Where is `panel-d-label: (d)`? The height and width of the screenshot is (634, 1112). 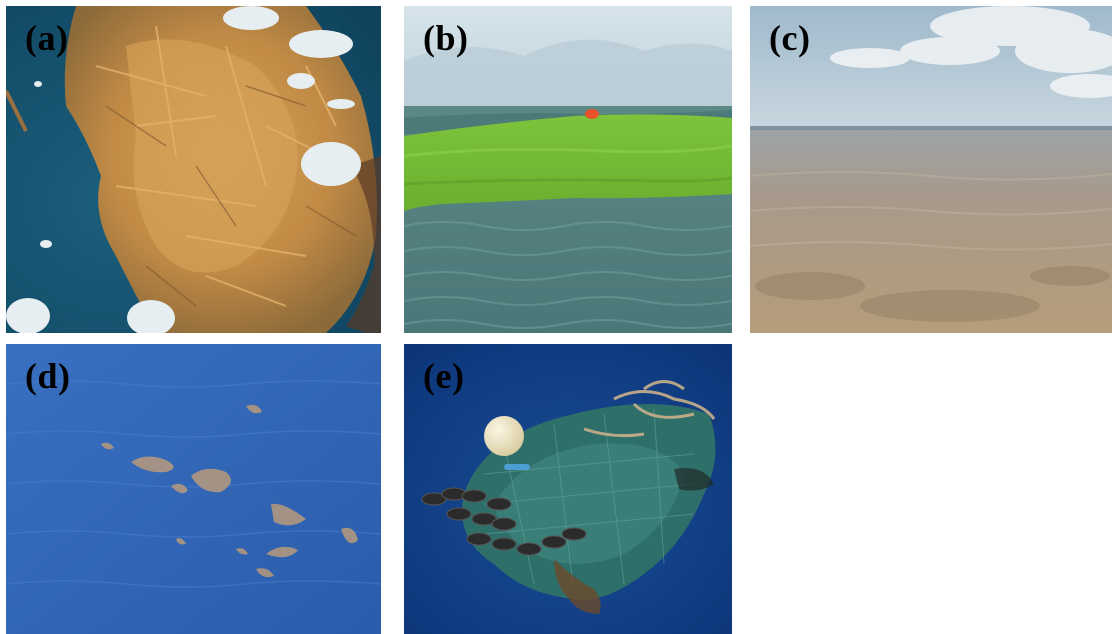
panel-d-label: (d) is located at coordinates (48, 376).